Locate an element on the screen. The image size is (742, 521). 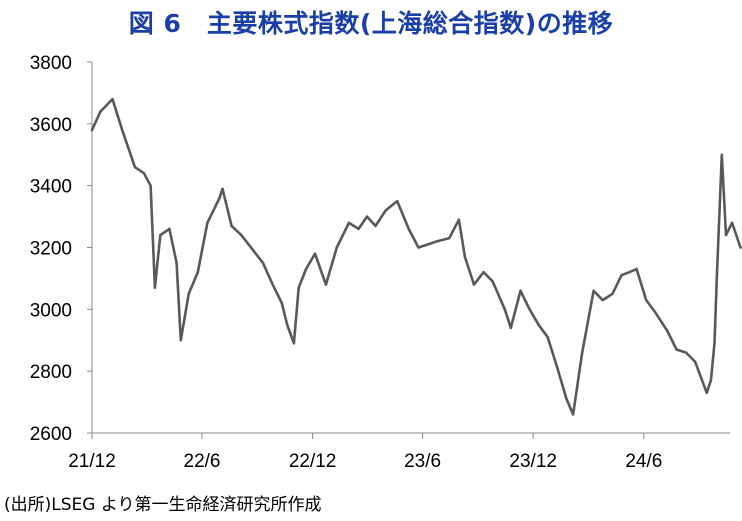
x-tick-label: 24/6 is located at coordinates (643, 461).